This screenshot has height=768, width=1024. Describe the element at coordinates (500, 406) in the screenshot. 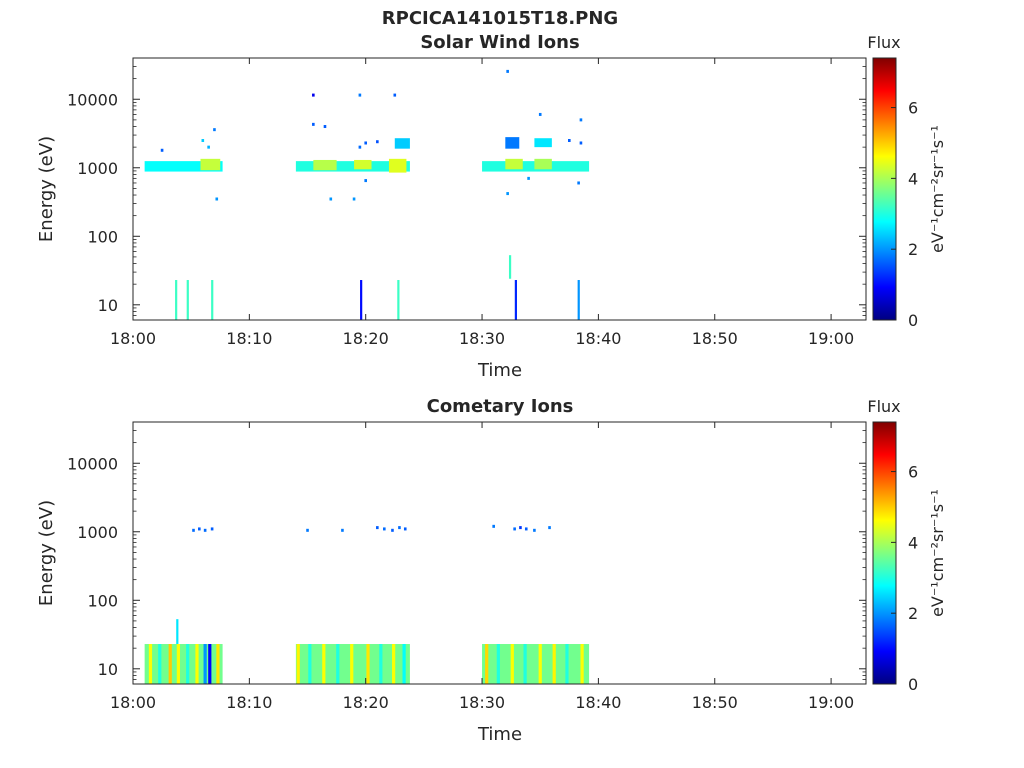

I see `panel-title: Cometary Ions` at that location.